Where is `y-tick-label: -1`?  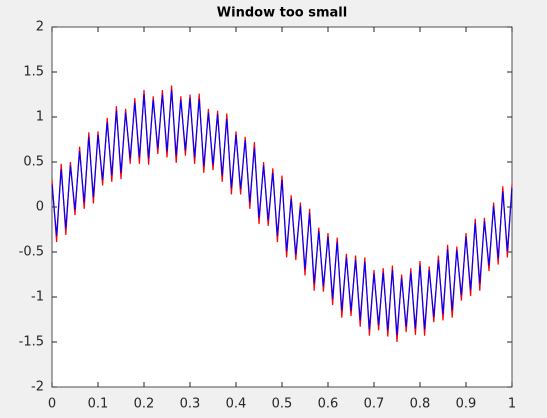
y-tick-label: -1 is located at coordinates (37, 297).